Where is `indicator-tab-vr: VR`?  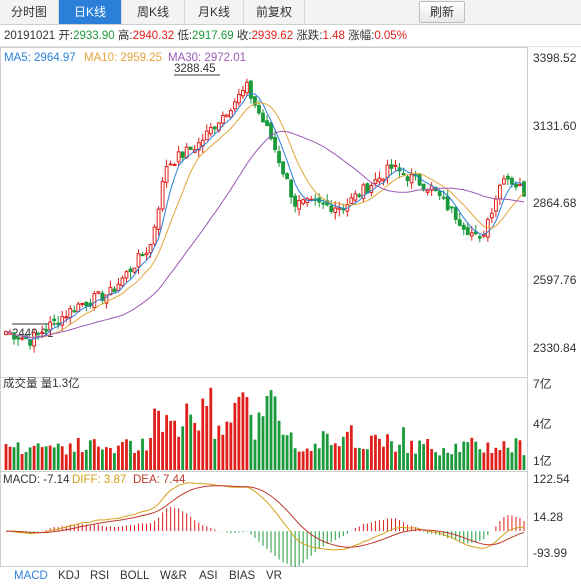
indicator-tab-vr: VR is located at coordinates (274, 576).